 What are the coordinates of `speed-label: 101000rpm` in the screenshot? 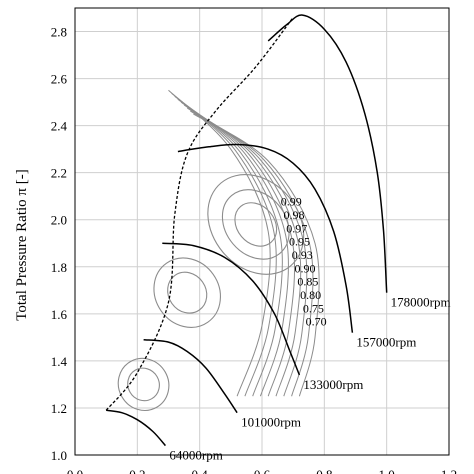 It's located at (271, 422).